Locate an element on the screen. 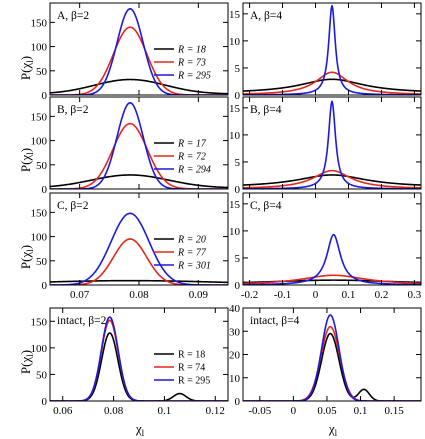 The width and height of the screenshot is (425, 439). y-axis-label-row-4: P(χl) is located at coordinates (26, 362).